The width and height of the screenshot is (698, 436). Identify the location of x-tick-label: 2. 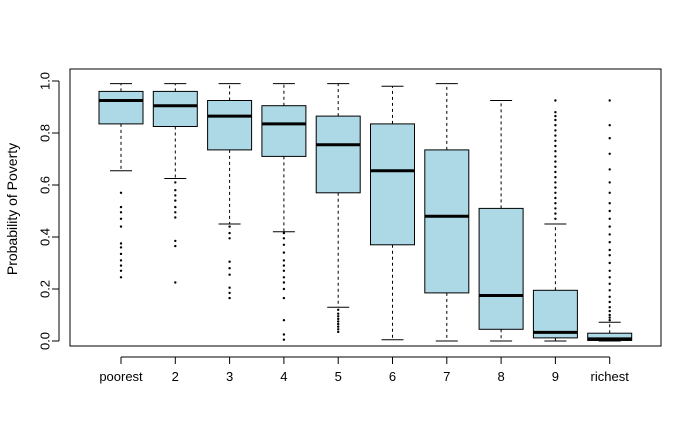
(175, 376).